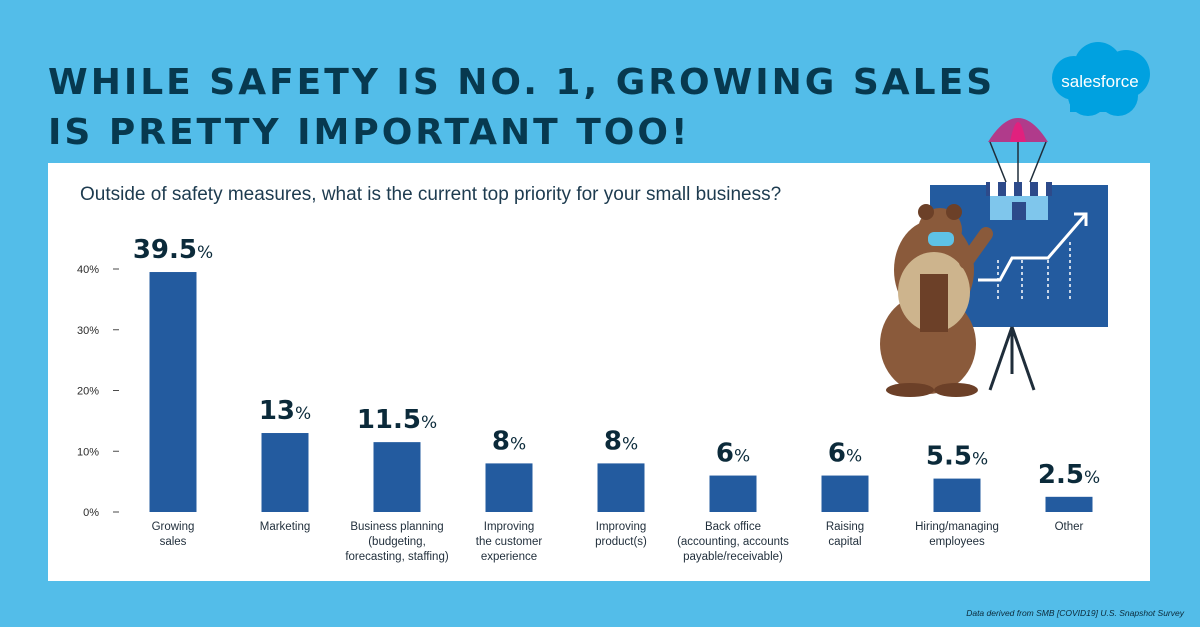 The image size is (1200, 627). I want to click on bar-value-label: 13%, so click(285, 411).